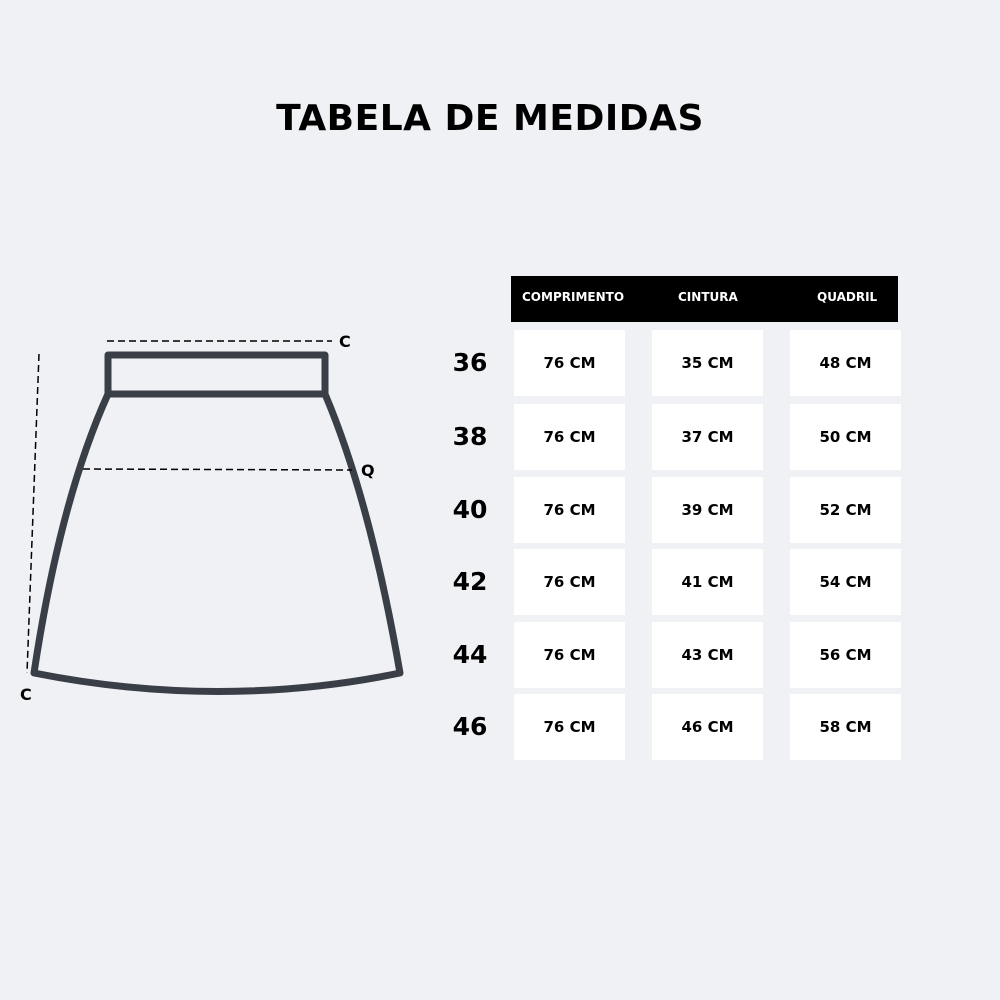 The image size is (1000, 1000). Describe the element at coordinates (707, 655) in the screenshot. I see `table-cell: 43 CM` at that location.